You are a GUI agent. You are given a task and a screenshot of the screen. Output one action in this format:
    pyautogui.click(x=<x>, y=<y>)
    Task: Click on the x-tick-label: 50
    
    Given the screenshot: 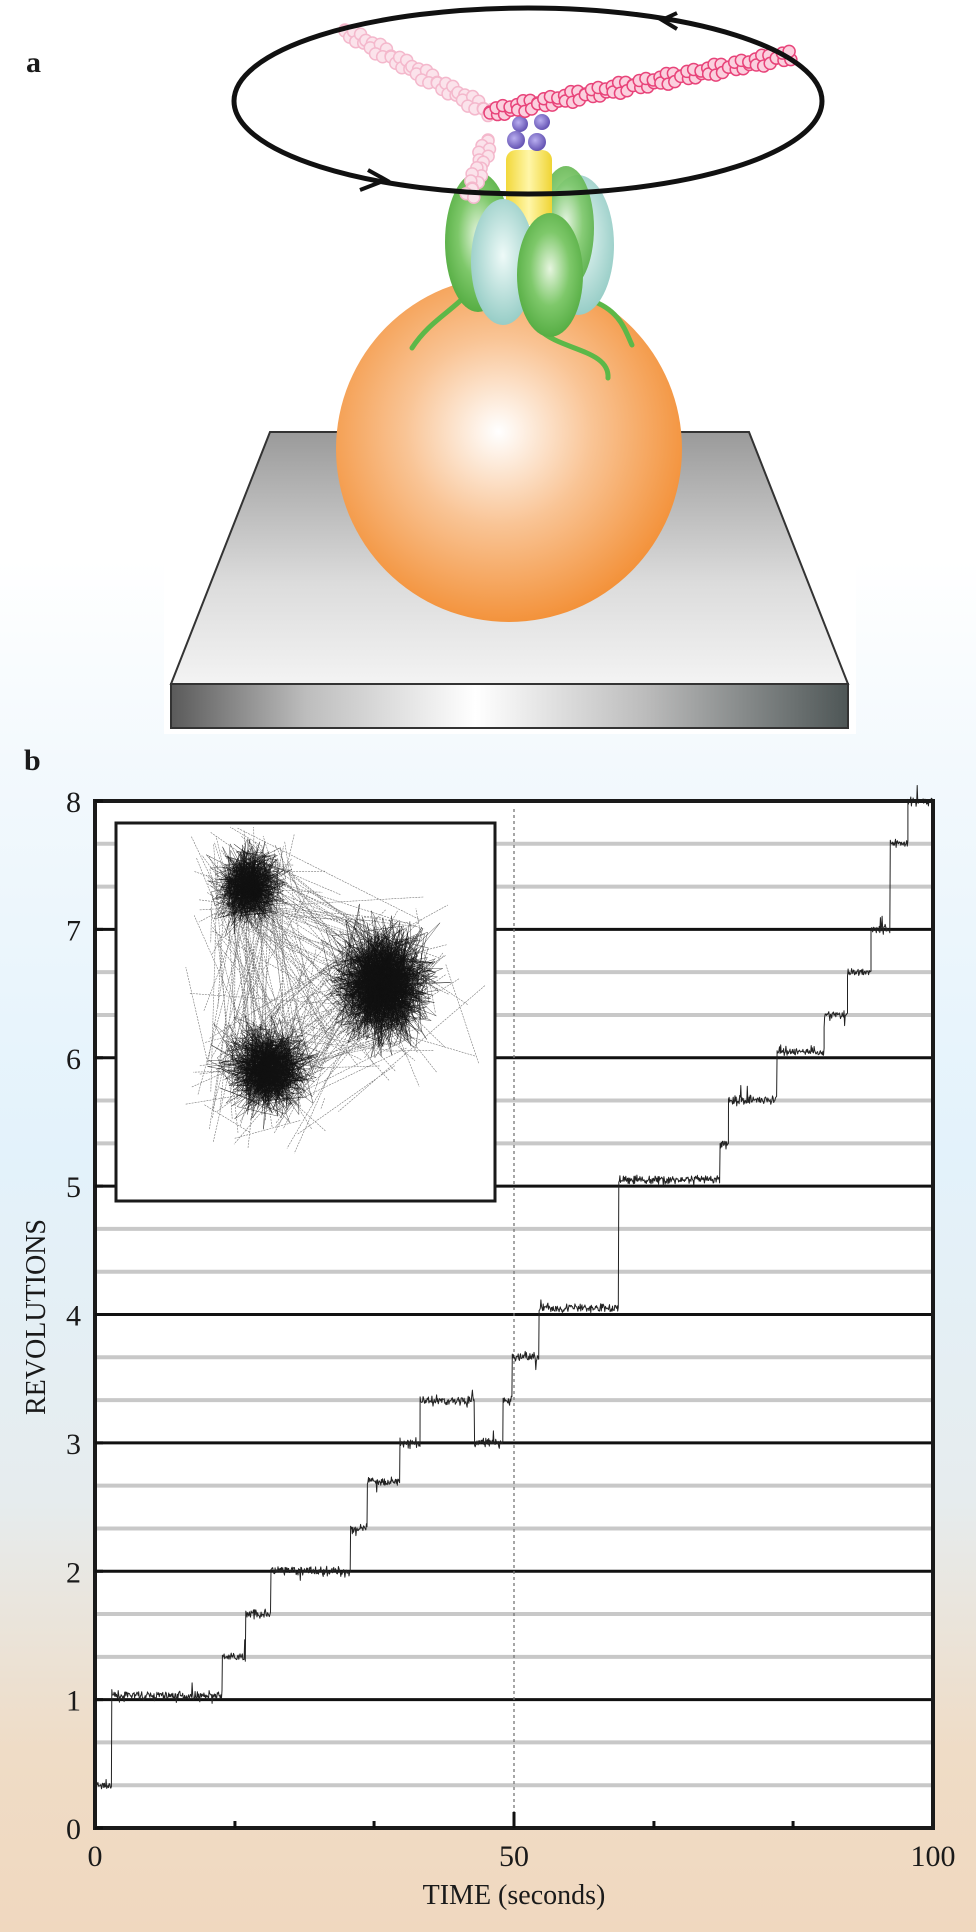 What is the action you would take?
    pyautogui.click(x=514, y=1856)
    